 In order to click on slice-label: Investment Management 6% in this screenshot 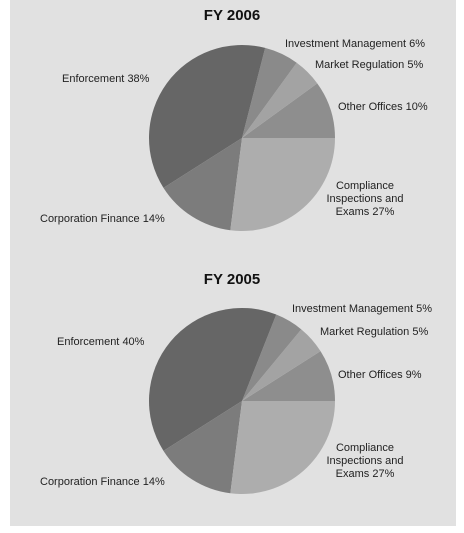, I will do `click(355, 44)`.